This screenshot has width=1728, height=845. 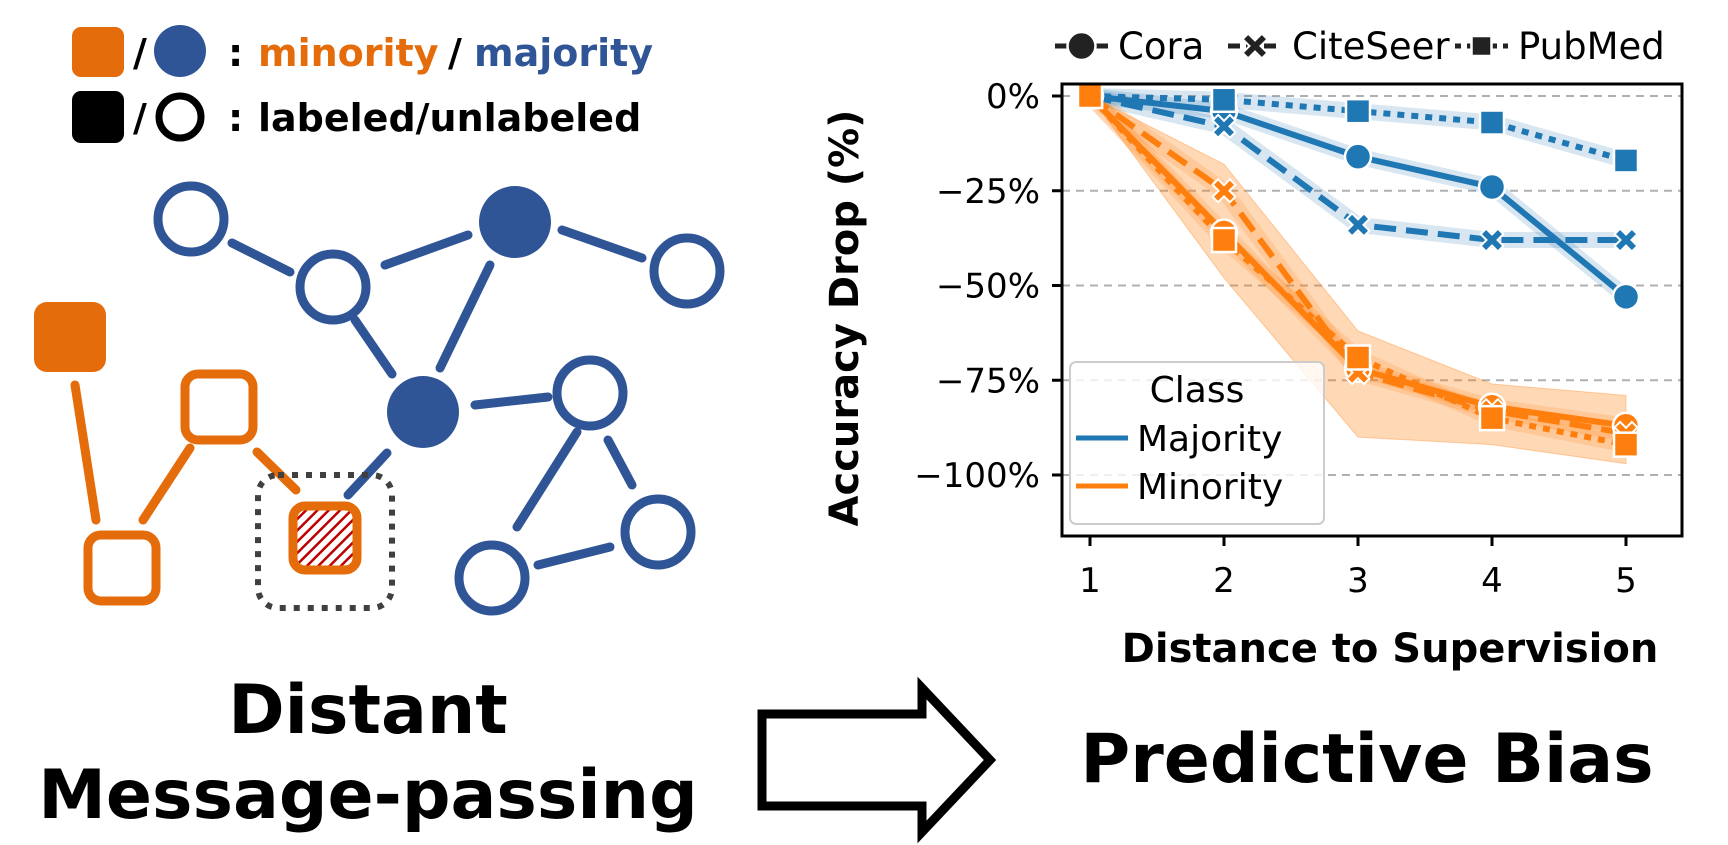 I want to click on left-caption-line2: Message-passing, so click(x=368, y=795).